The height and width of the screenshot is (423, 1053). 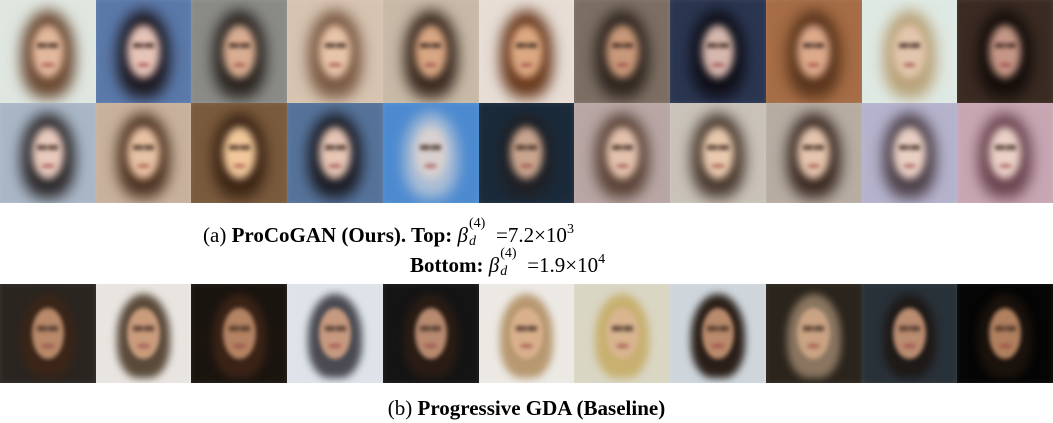 I want to click on caption-a-line1: (a) ProCoGAN (Ours). Top: β (4) d =7.2×103, so click(x=388, y=232).